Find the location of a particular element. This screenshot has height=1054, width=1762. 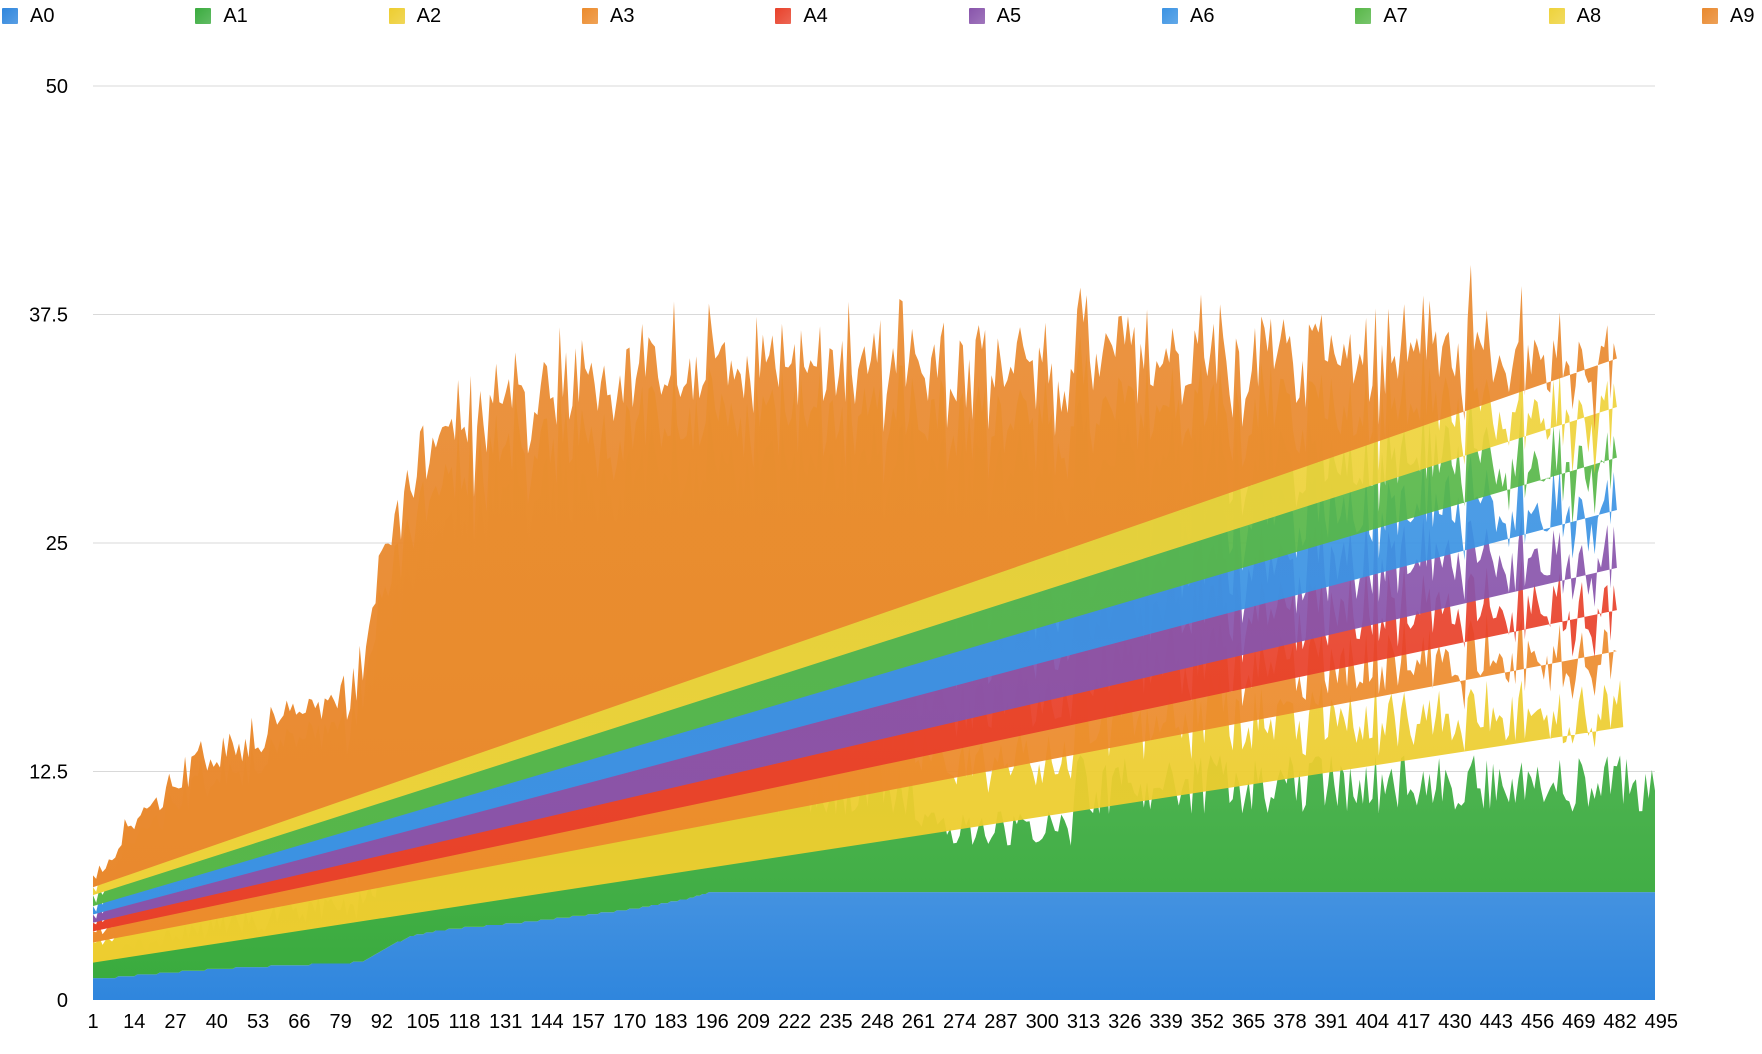

legend-item-a8: A8 is located at coordinates (1575, 16).